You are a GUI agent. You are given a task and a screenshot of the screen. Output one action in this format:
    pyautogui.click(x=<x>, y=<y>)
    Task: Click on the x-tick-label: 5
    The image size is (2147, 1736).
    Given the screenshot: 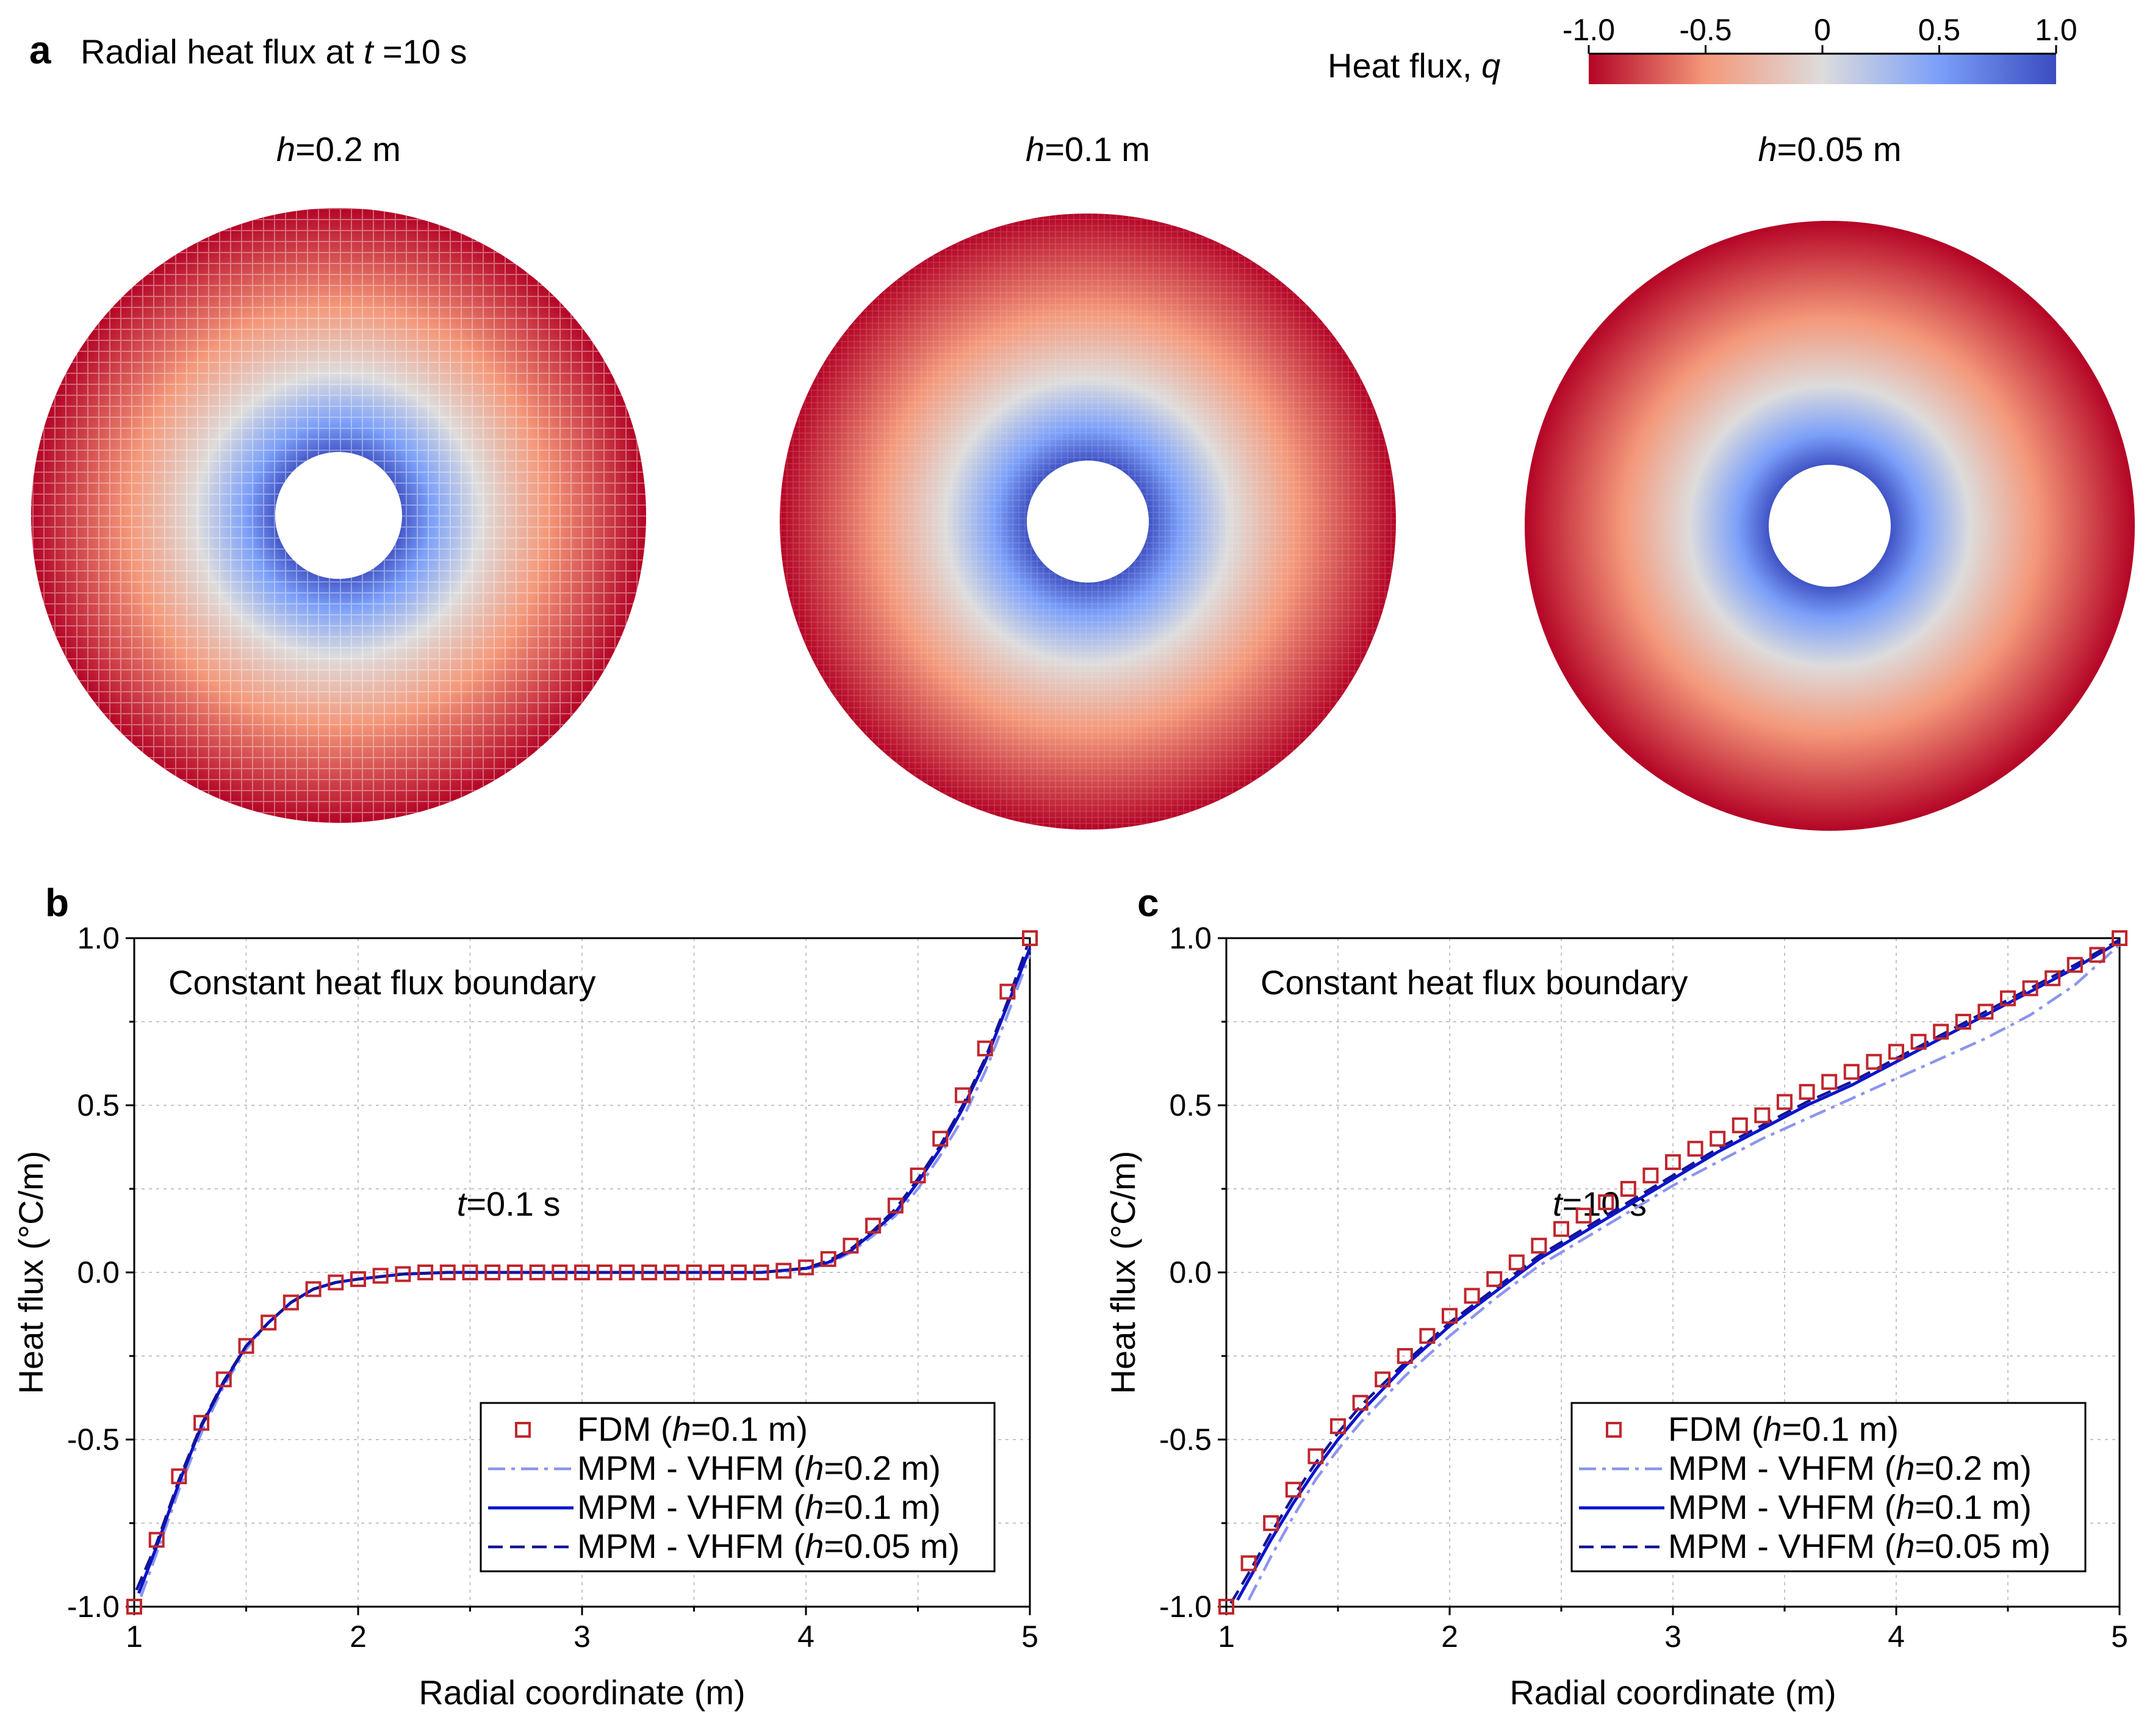 What is the action you would take?
    pyautogui.click(x=2119, y=1637)
    